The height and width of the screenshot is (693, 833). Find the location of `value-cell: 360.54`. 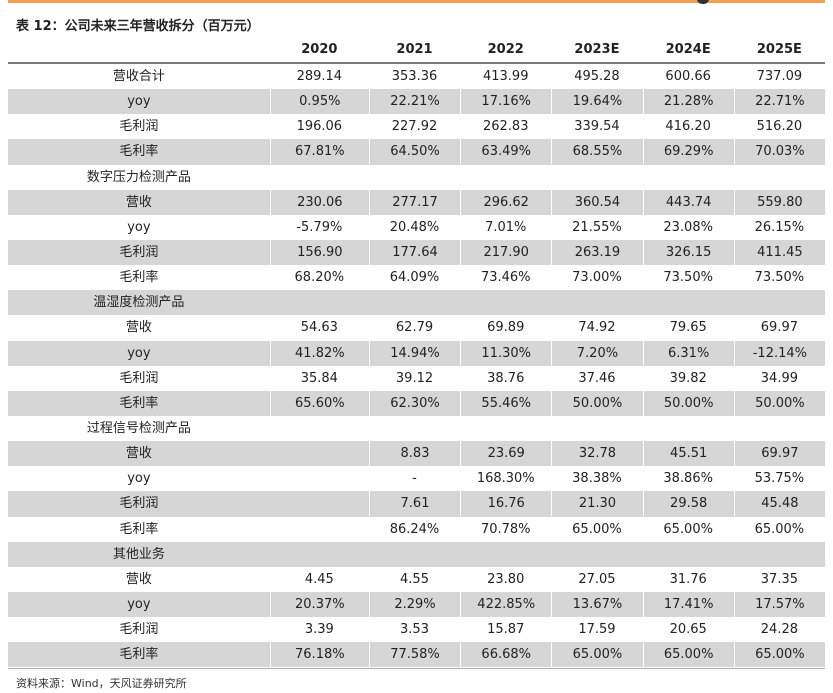

value-cell: 360.54 is located at coordinates (596, 202).